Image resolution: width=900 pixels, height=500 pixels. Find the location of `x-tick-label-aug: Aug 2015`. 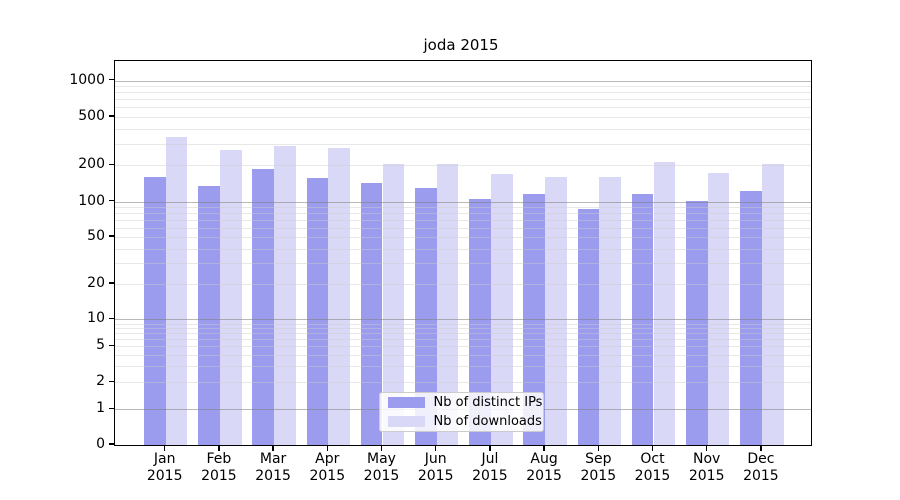

x-tick-label-aug: Aug 2015 is located at coordinates (544, 468).